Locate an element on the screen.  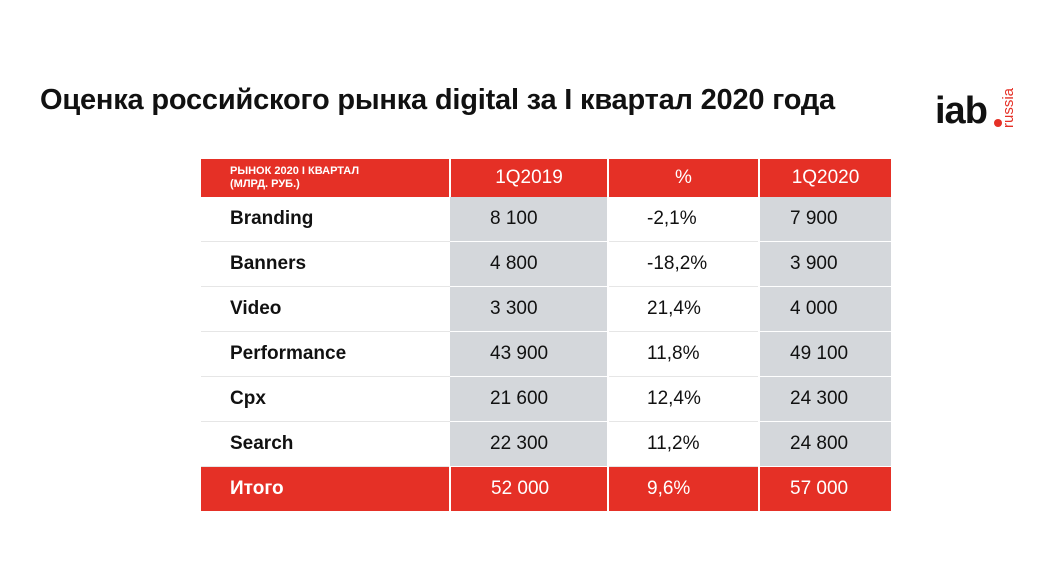
row-1q2020: 3 900 is located at coordinates (825, 264).